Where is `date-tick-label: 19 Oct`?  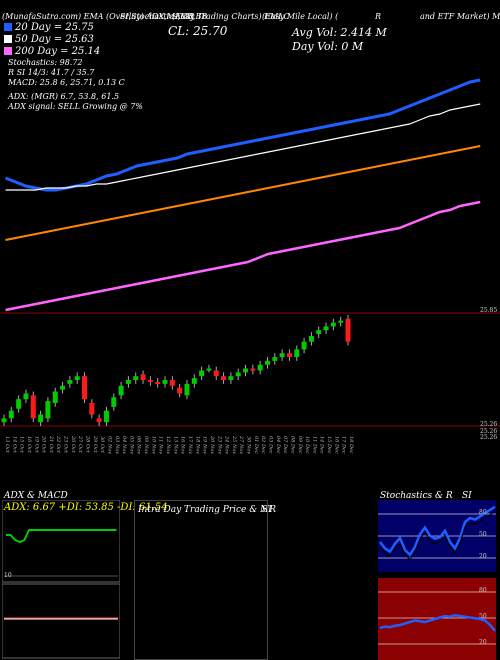
date-tick-label: 19 Oct is located at coordinates (36, 445).